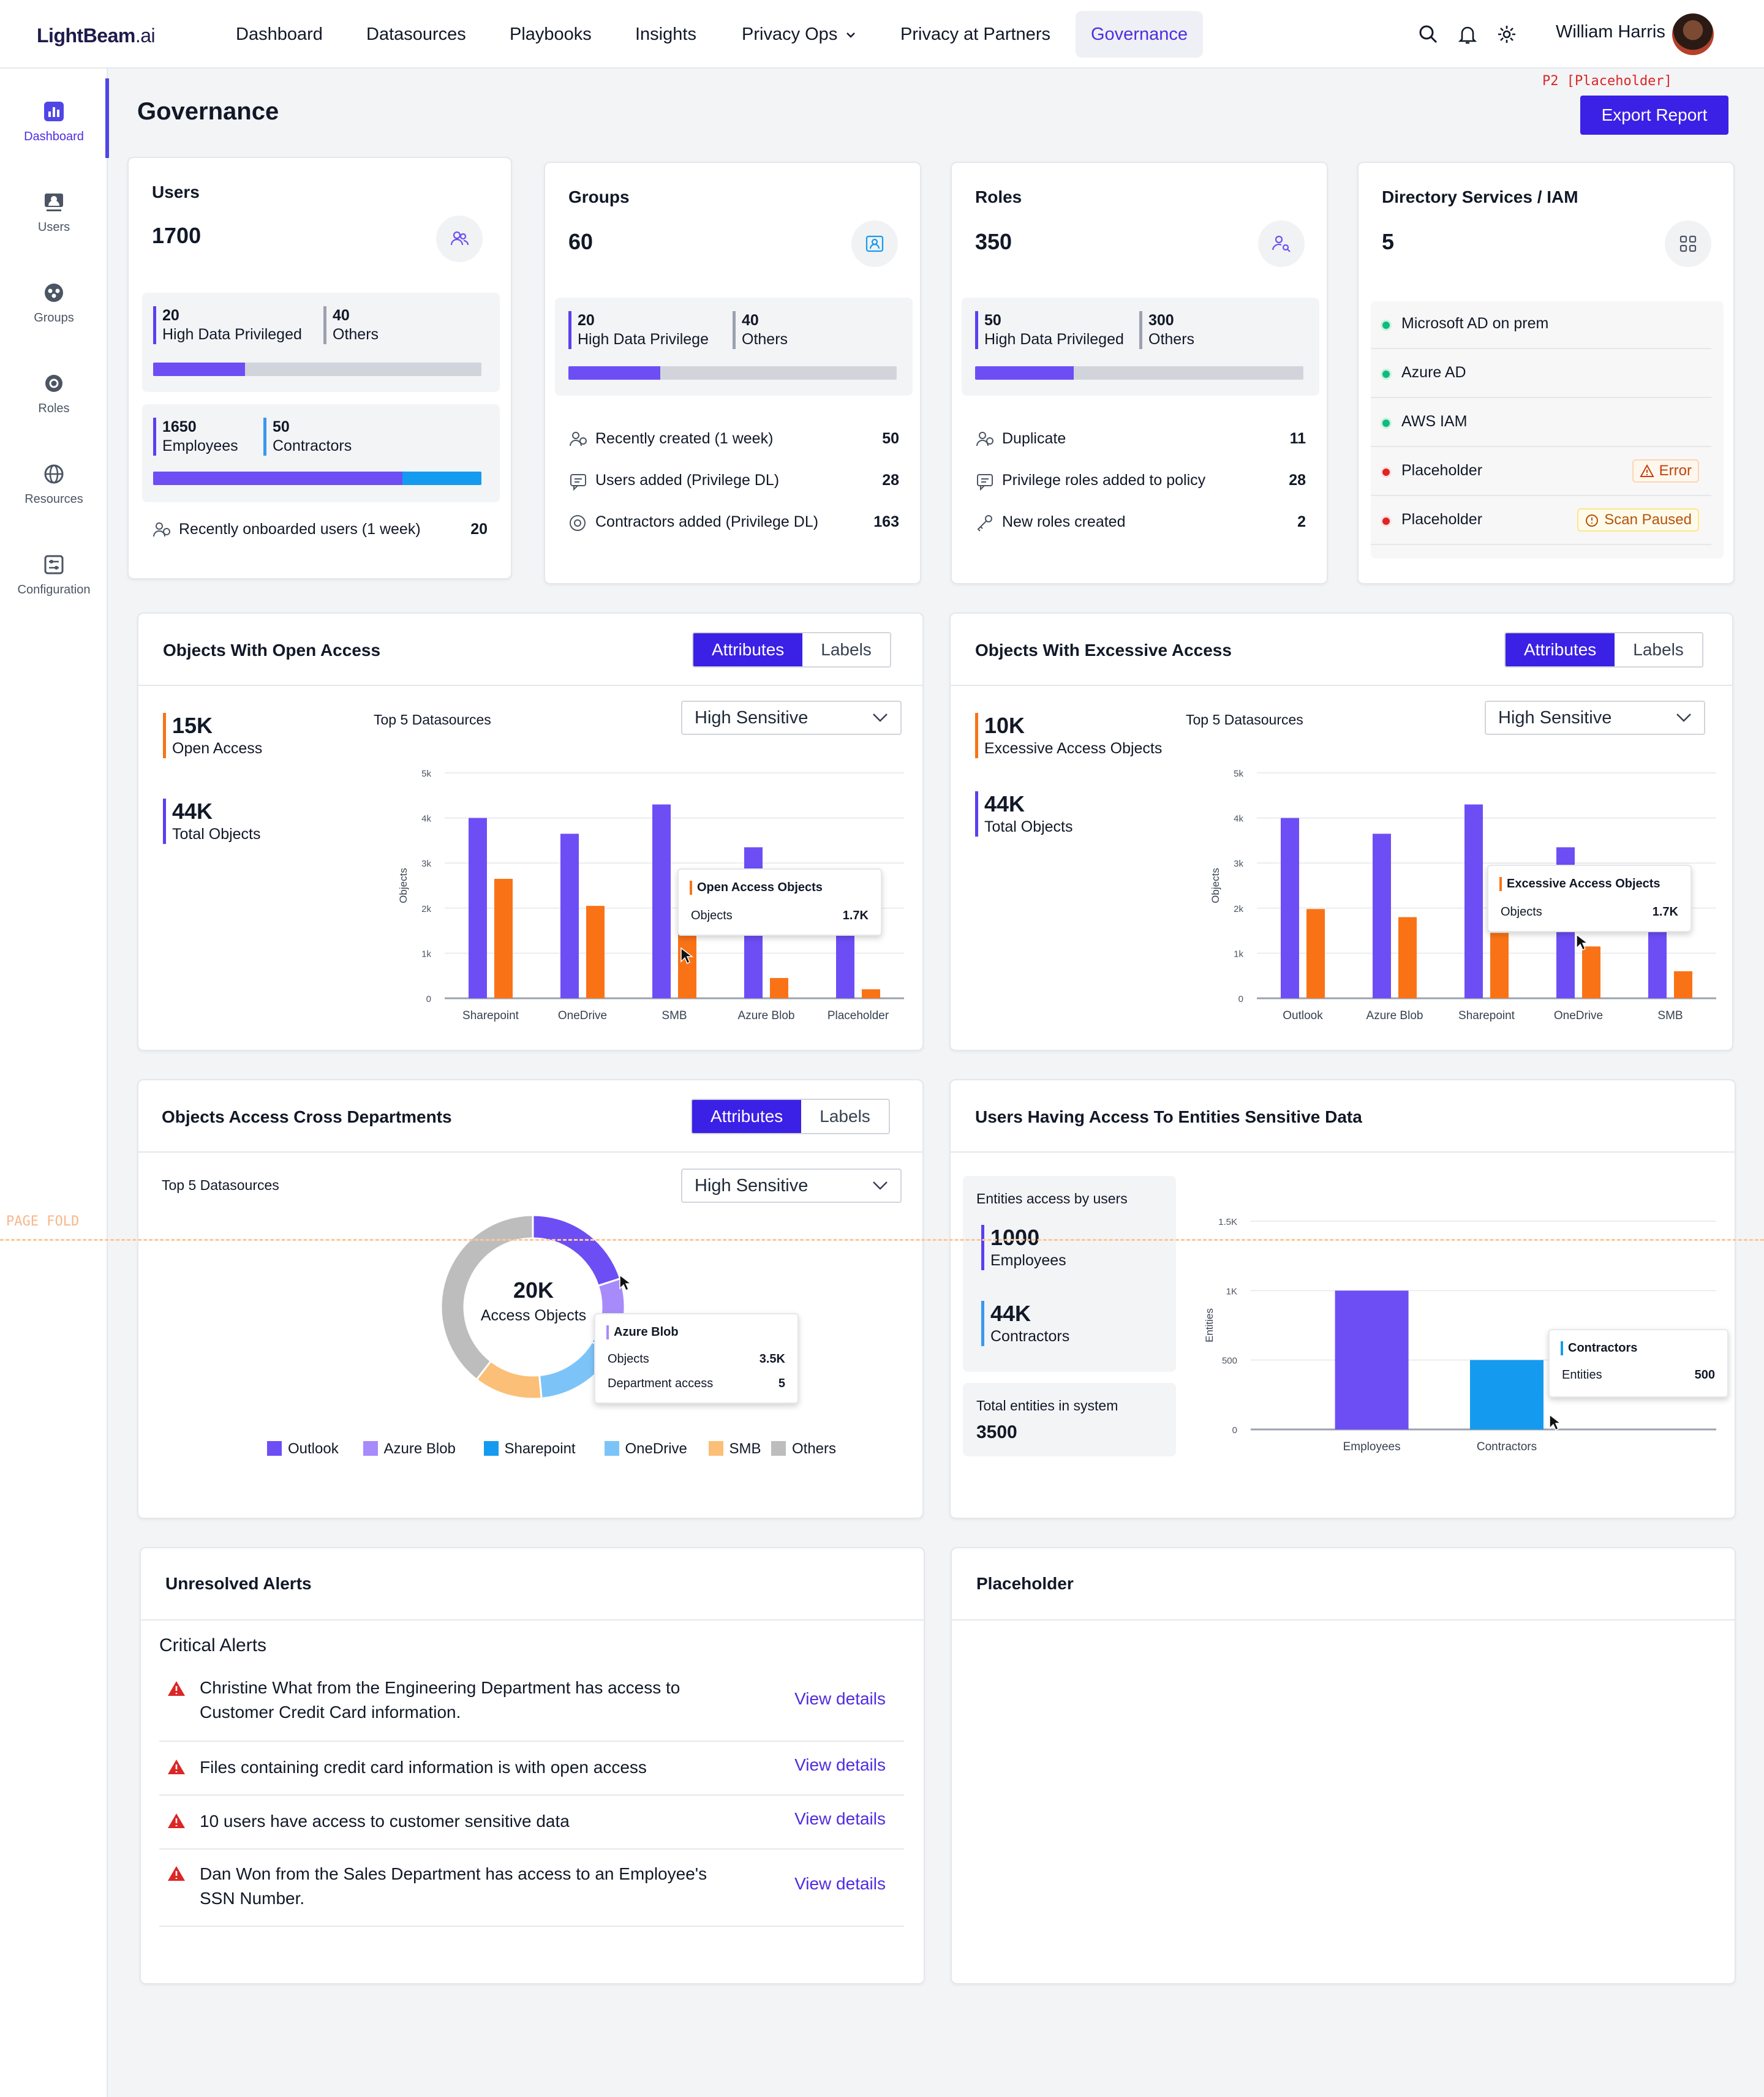 This screenshot has height=2097, width=1764. What do you see at coordinates (799, 34) in the screenshot?
I see `nav-privacy-ops: Privacy Ops` at bounding box center [799, 34].